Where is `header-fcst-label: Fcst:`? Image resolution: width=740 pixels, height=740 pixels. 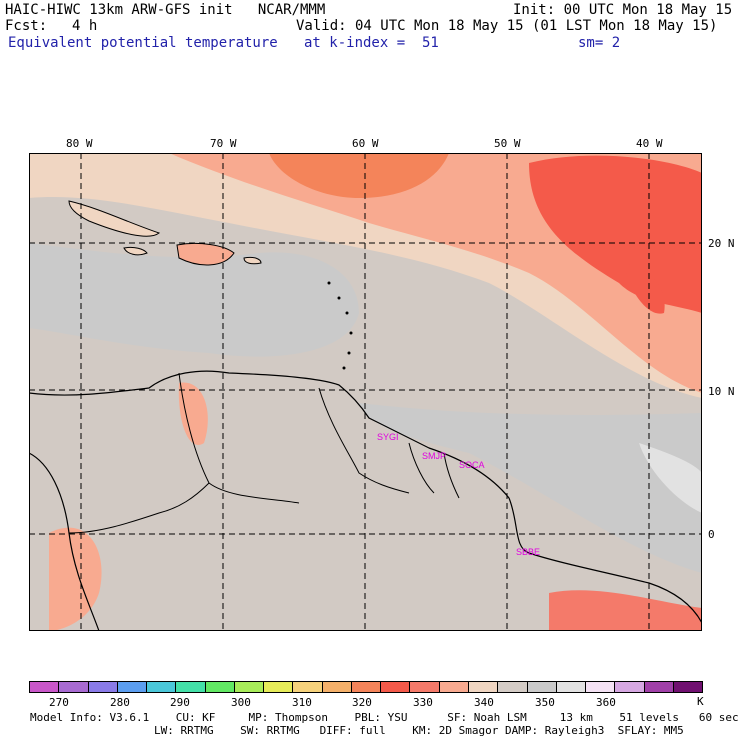
header-fcst-label: Fcst: is located at coordinates (26, 26).